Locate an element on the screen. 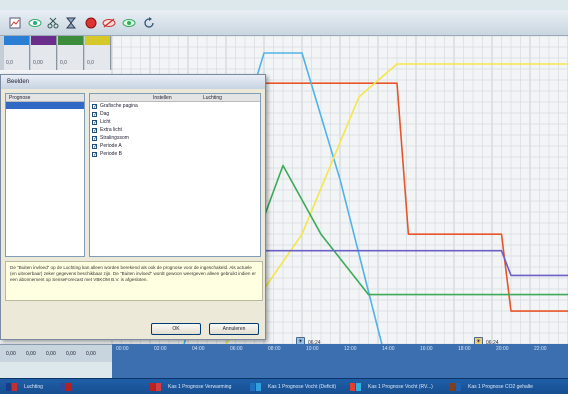 The height and width of the screenshot is (394, 568). x-tick-label: 16:00 is located at coordinates (426, 349).